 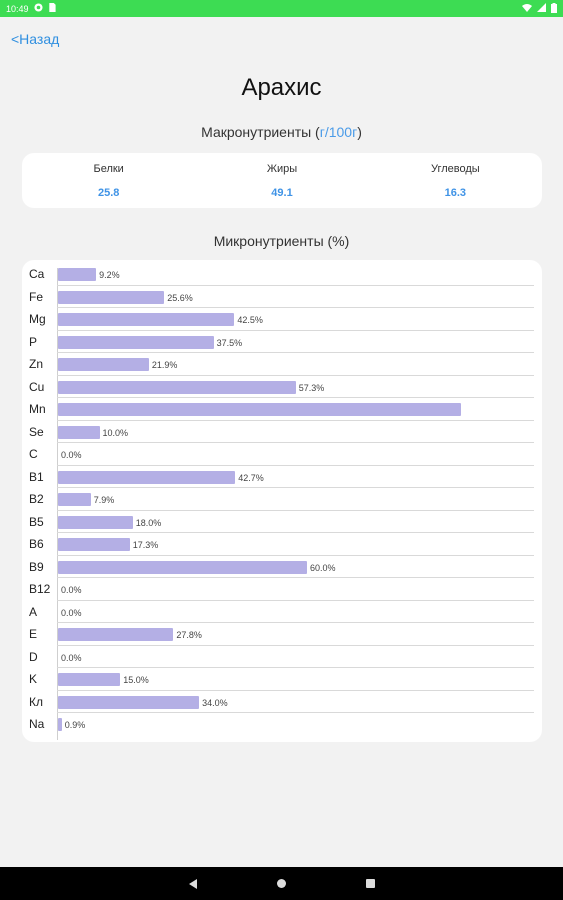 I want to click on micronutrient-label: E, so click(x=33, y=634).